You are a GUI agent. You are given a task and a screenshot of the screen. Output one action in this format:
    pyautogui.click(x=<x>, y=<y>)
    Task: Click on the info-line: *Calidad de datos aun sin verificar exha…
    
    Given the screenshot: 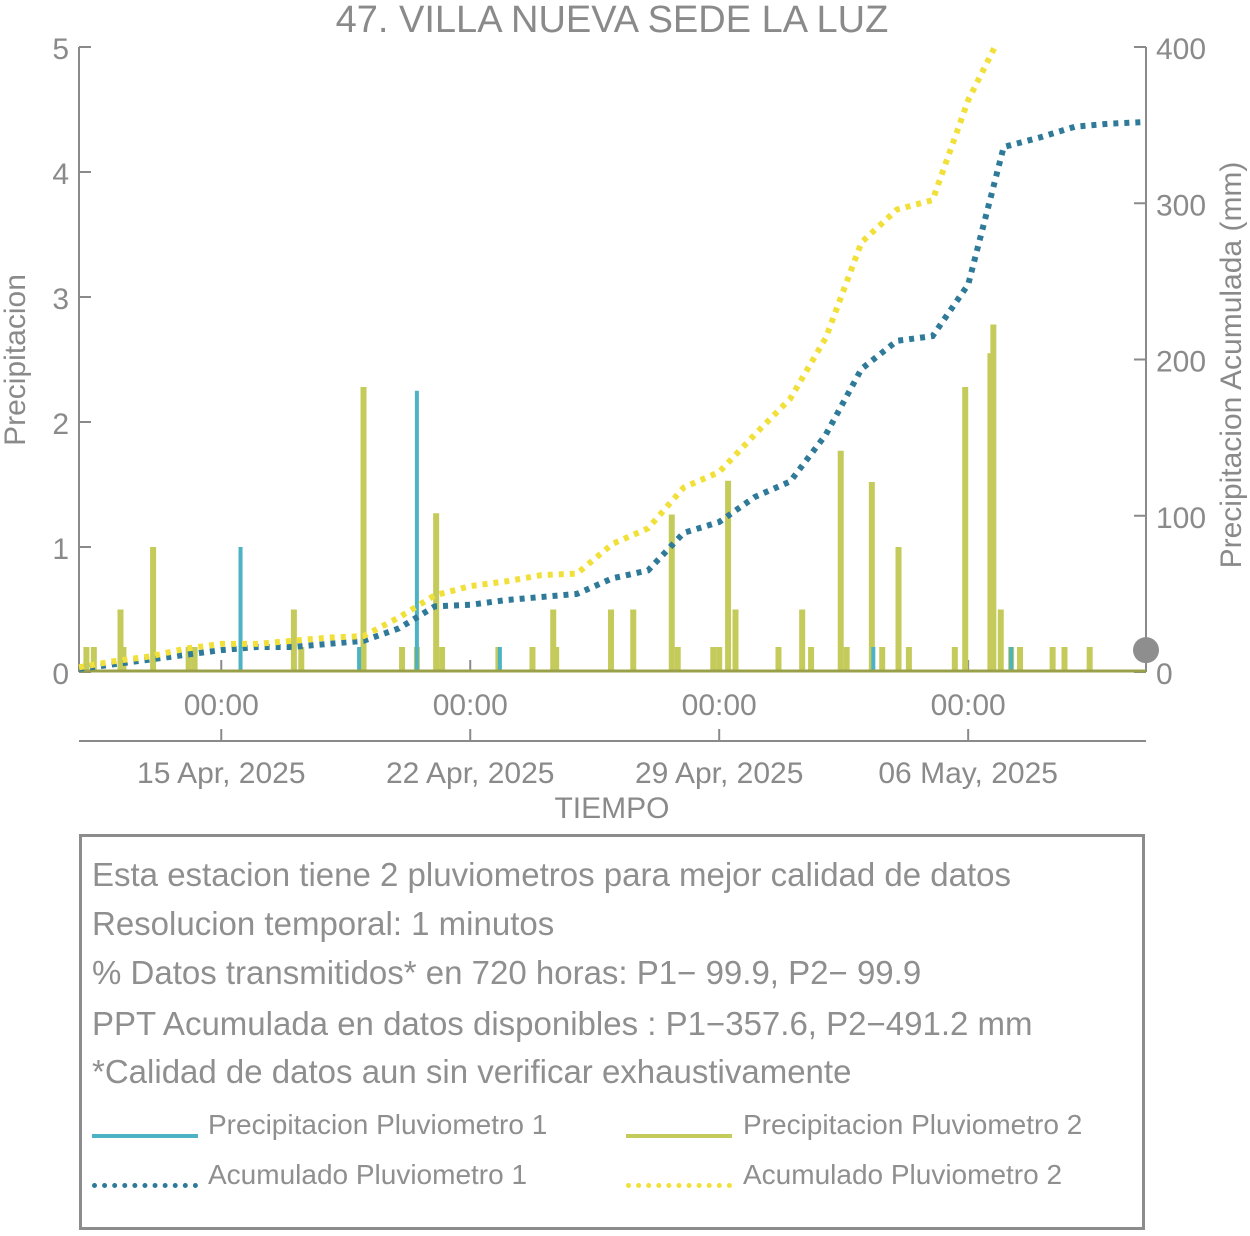 What is the action you would take?
    pyautogui.click(x=472, y=1071)
    